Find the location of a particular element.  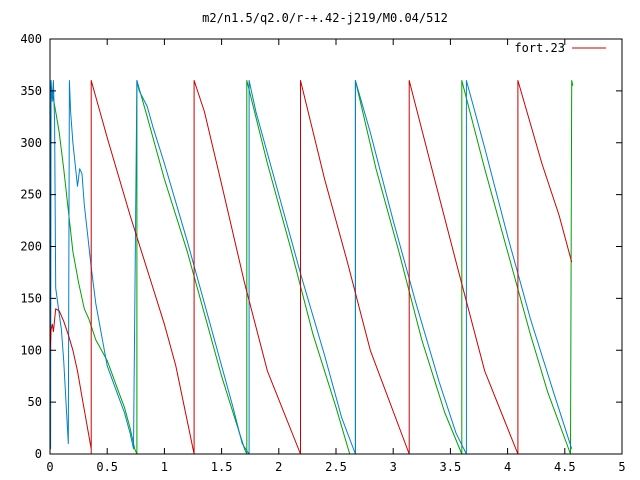

y-tick-label: 250 is located at coordinates (31, 195).